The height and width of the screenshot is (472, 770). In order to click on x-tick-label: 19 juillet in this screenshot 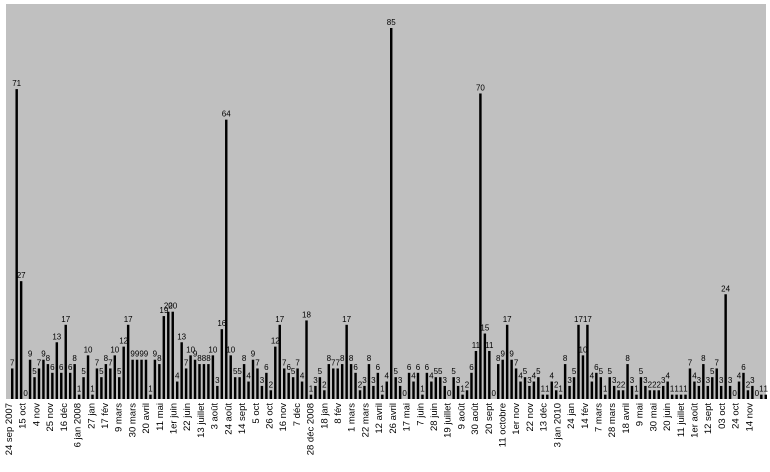, I will do `click(448, 420)`.